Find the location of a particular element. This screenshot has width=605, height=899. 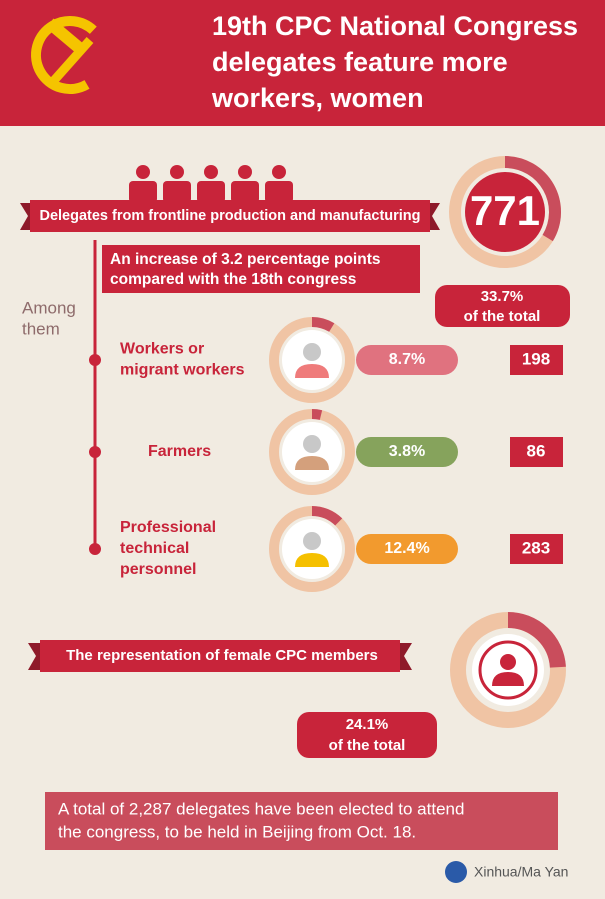

female-ribbon is located at coordinates (220, 656).